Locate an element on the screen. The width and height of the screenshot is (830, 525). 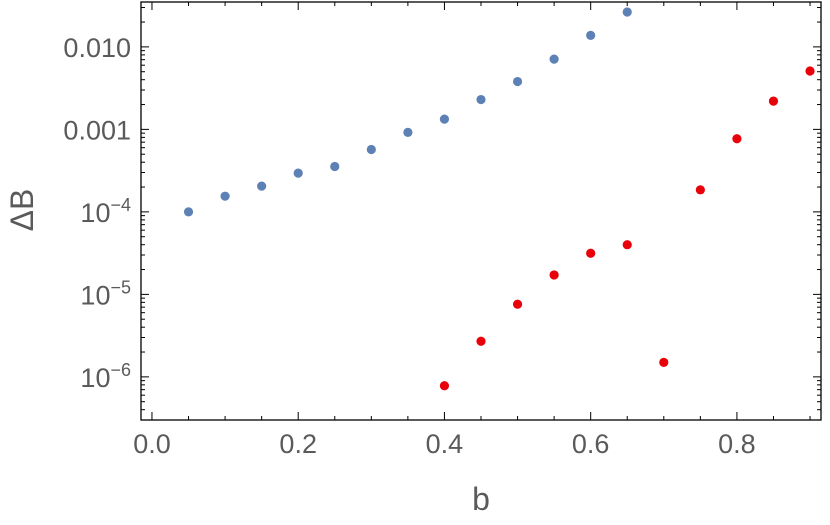
y-tick-label: 10⁻⁵ is located at coordinates (105, 293).